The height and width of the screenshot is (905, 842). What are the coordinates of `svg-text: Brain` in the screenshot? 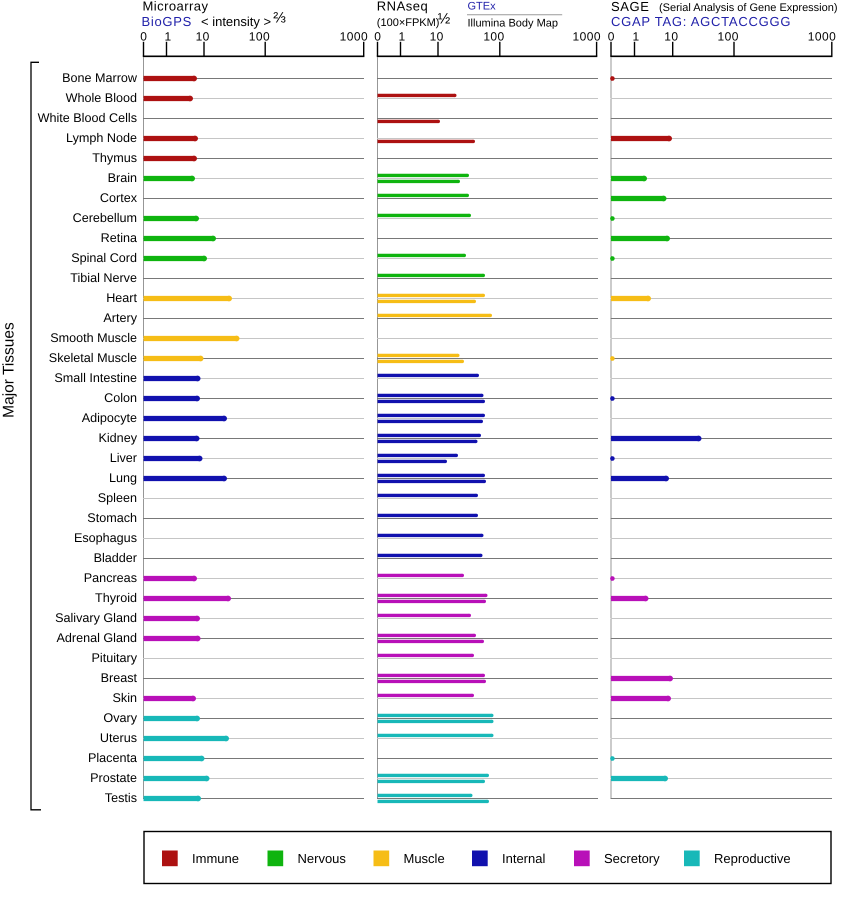 It's located at (122, 178).